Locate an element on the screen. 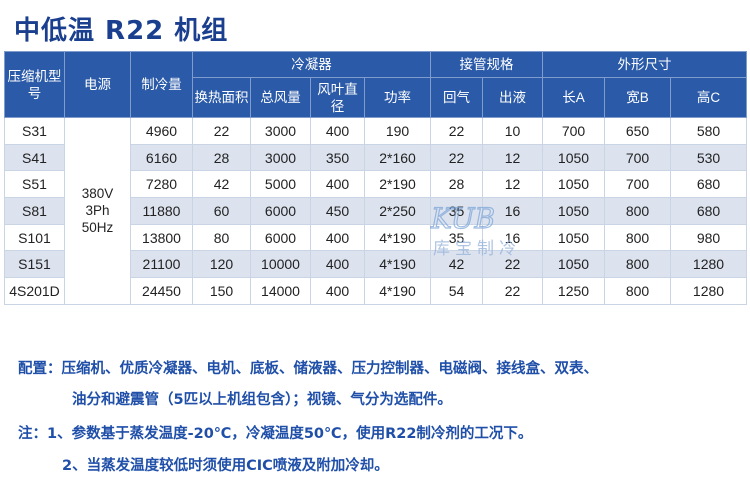 This screenshot has width=750, height=498. cell-model: S81 is located at coordinates (34, 211).